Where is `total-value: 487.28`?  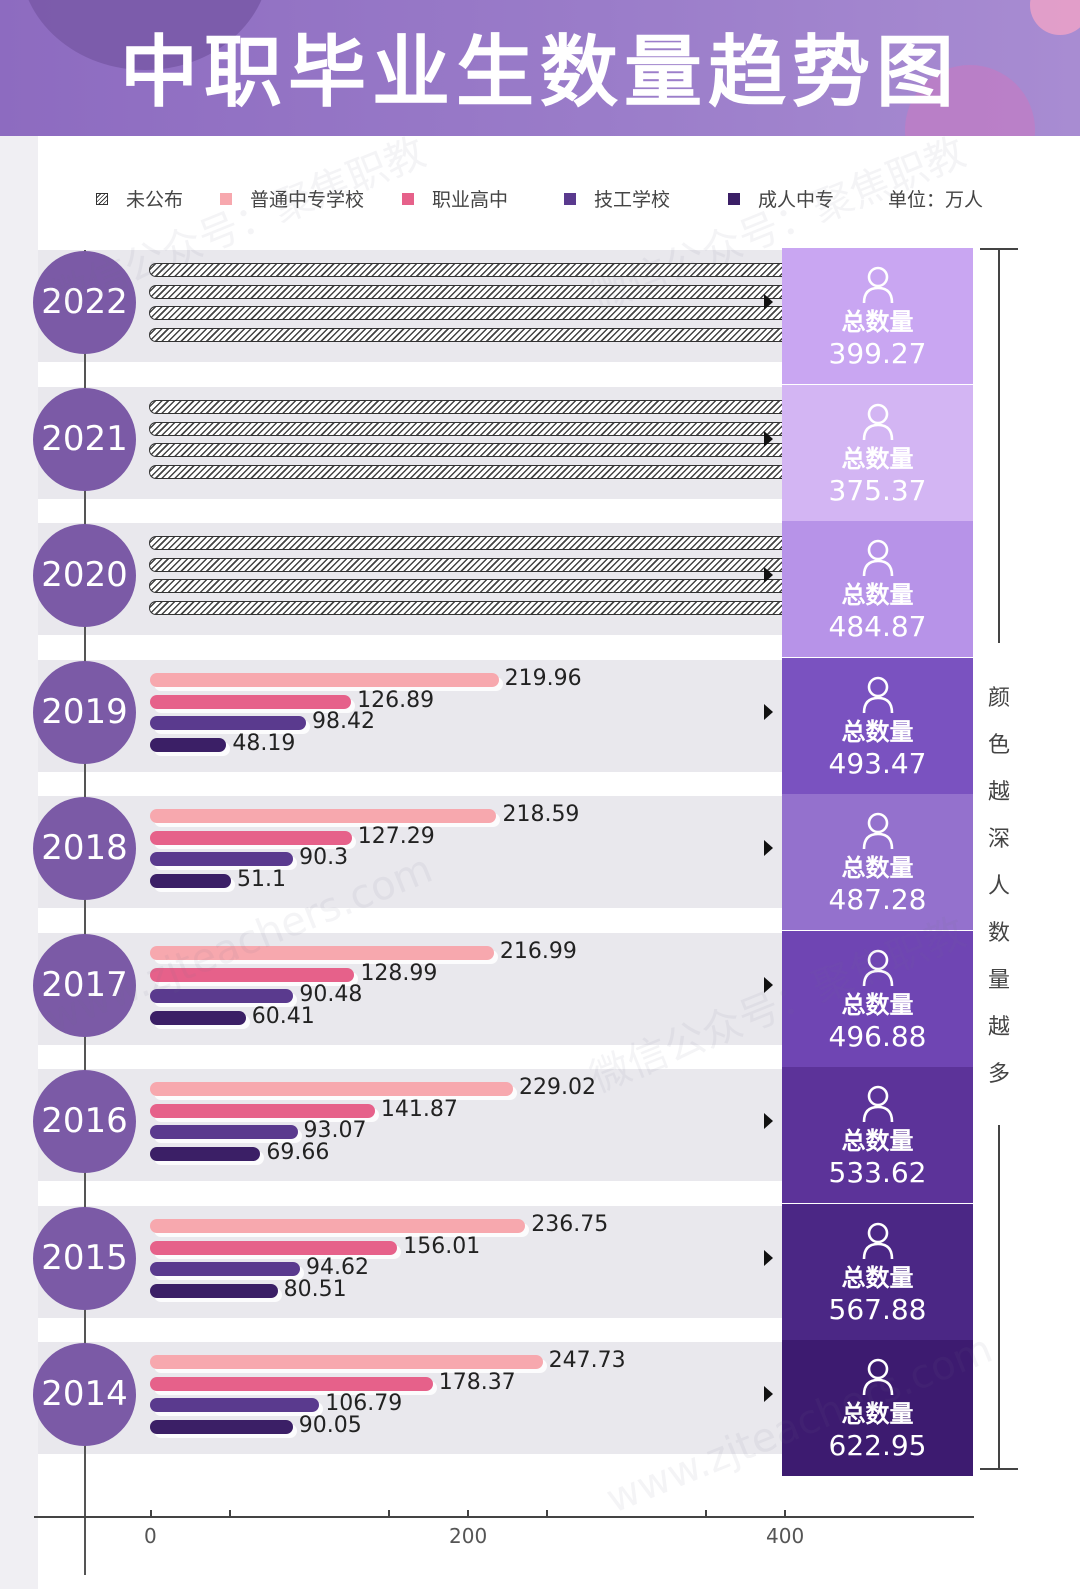
total-value: 487.28 is located at coordinates (877, 899).